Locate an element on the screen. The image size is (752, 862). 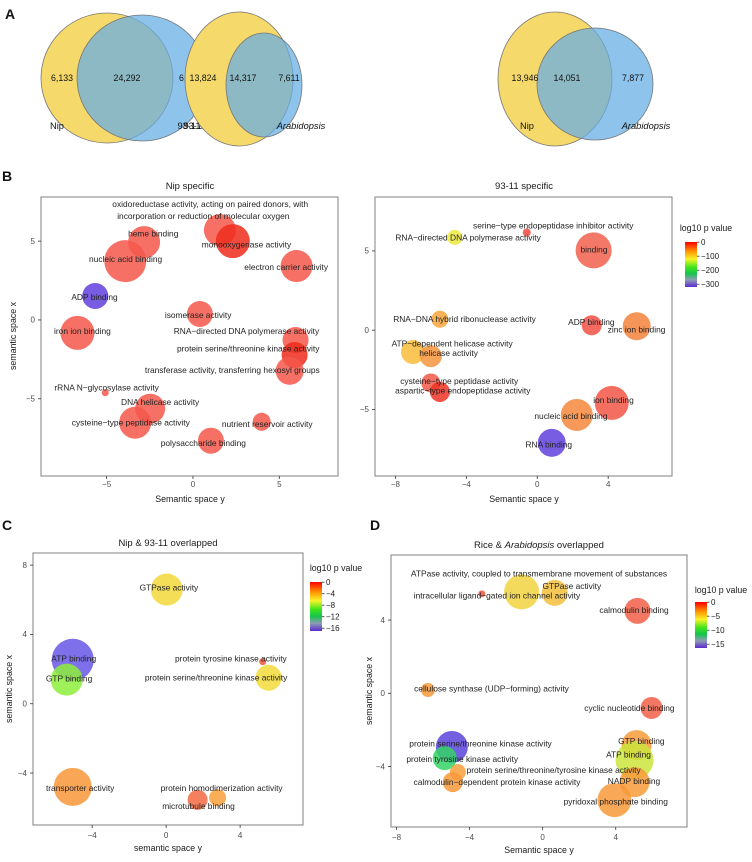
term-label: polysaccharide binding is located at coordinates (204, 443).